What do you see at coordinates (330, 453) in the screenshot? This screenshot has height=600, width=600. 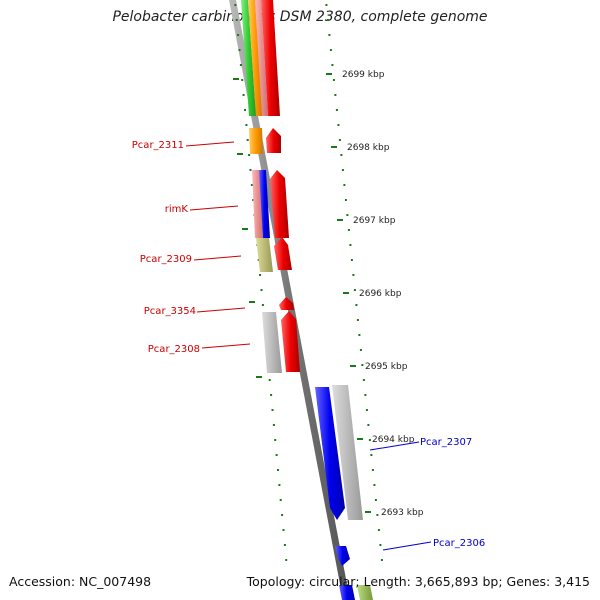 I see `gene-pcar2307-blue` at bounding box center [330, 453].